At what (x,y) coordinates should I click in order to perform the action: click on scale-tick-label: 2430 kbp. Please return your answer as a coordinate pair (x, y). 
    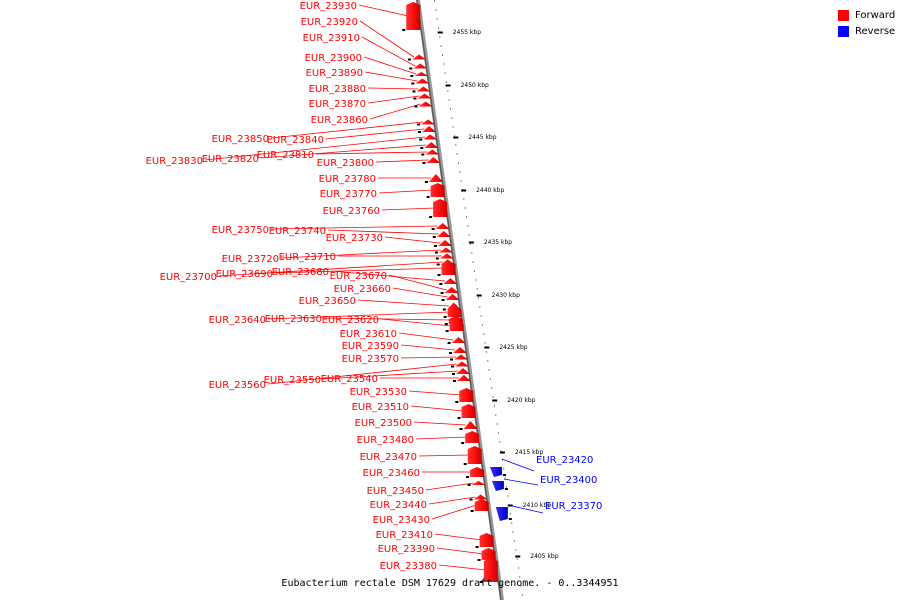
    Looking at the image, I should click on (506, 295).